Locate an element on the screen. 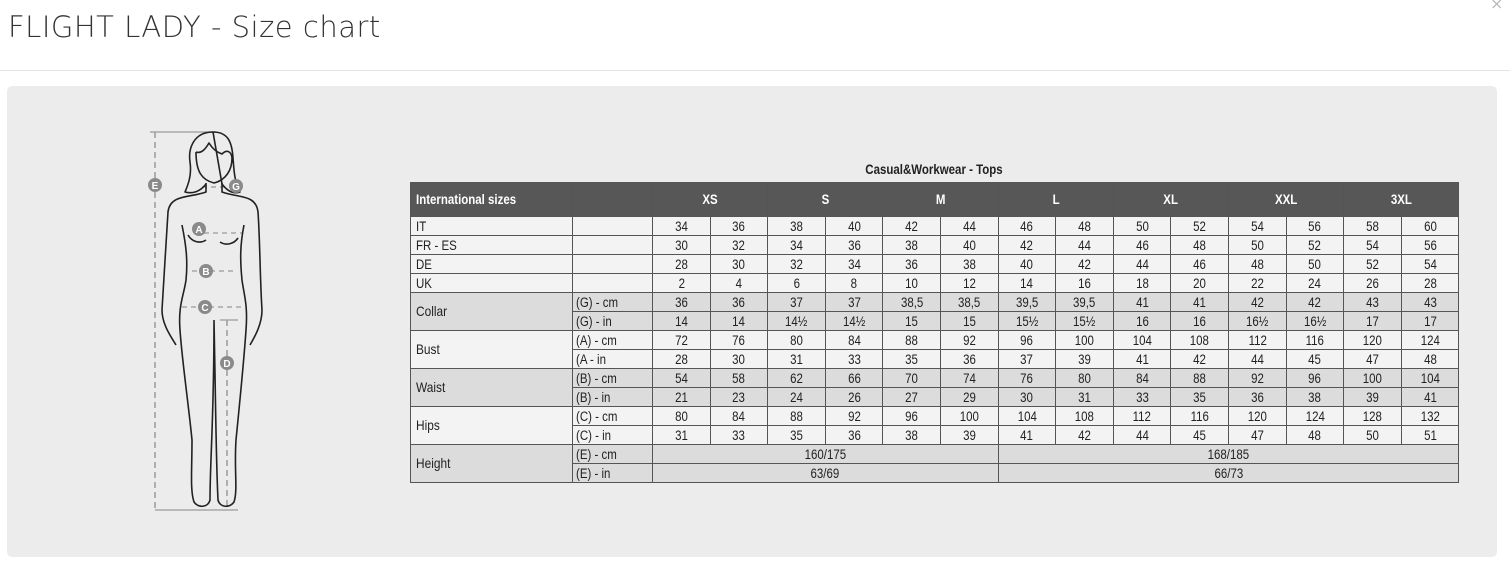  sub-label: (C) - in is located at coordinates (612, 435).